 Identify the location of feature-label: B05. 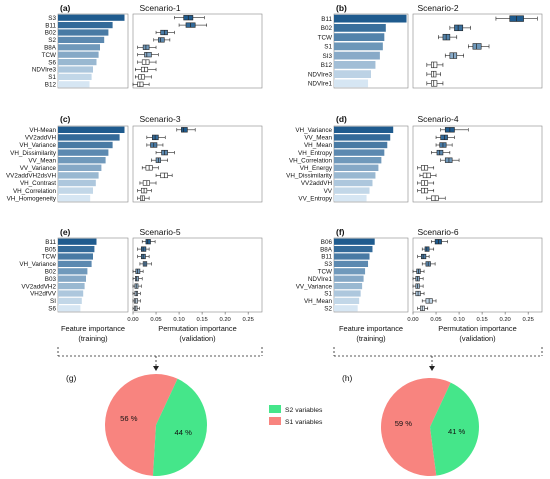
(51, 249).